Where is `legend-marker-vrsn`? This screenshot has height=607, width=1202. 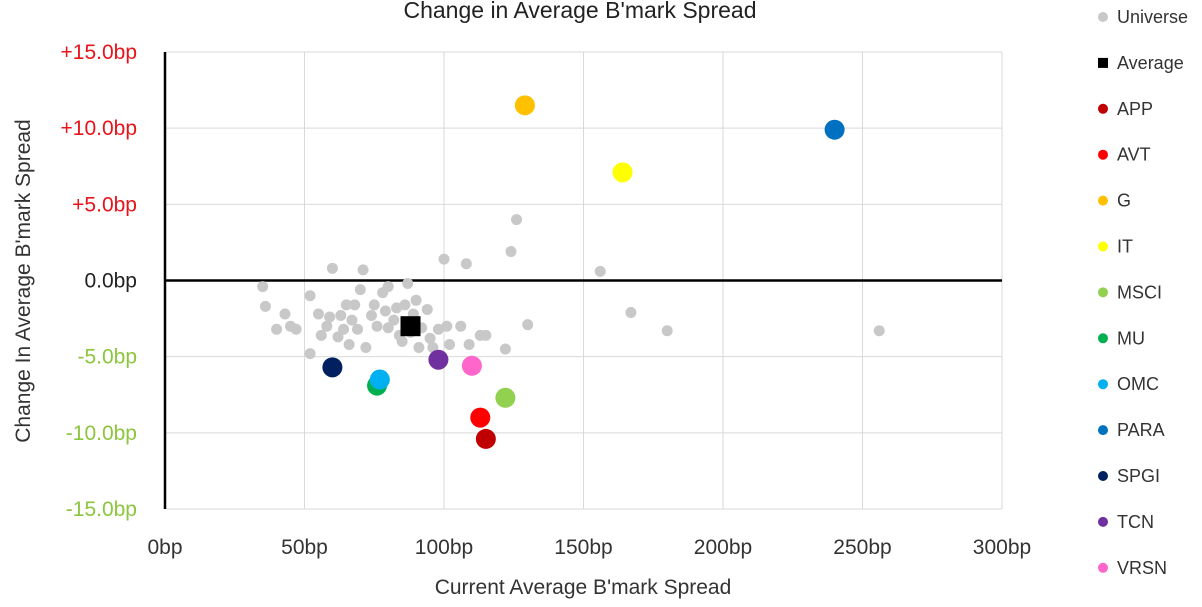 legend-marker-vrsn is located at coordinates (1103, 567).